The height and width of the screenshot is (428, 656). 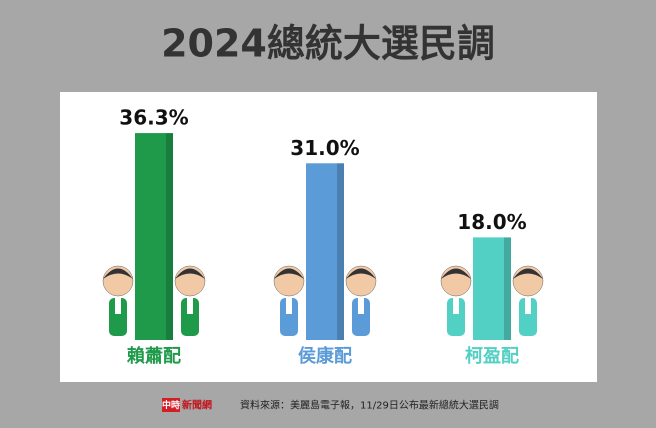 I want to click on logo-box, so click(x=171, y=405).